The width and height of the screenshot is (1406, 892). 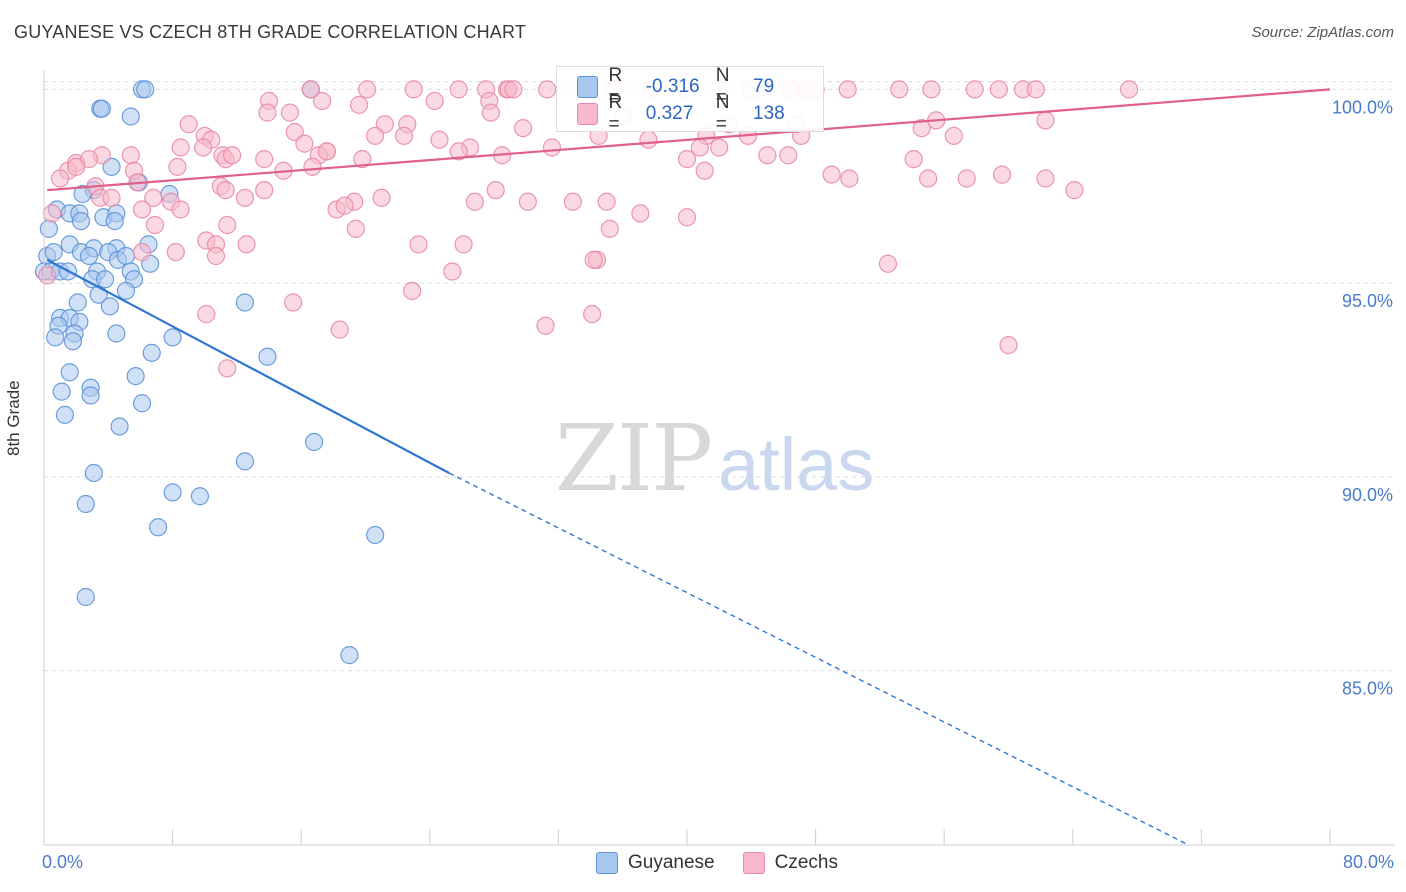 I want to click on x-tick-min: 0.0%, so click(x=63, y=862).